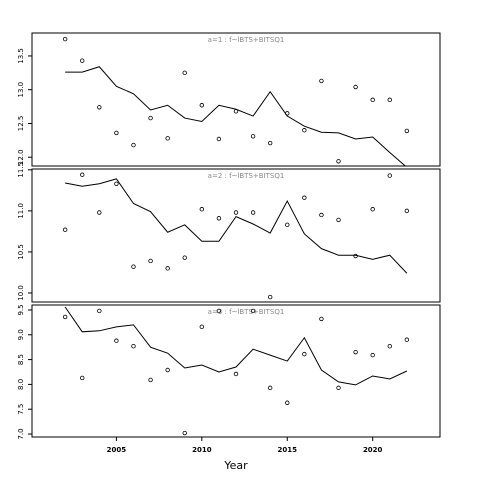  Describe the element at coordinates (21, 309) in the screenshot. I see `y-tick-label: 9.5` at that location.